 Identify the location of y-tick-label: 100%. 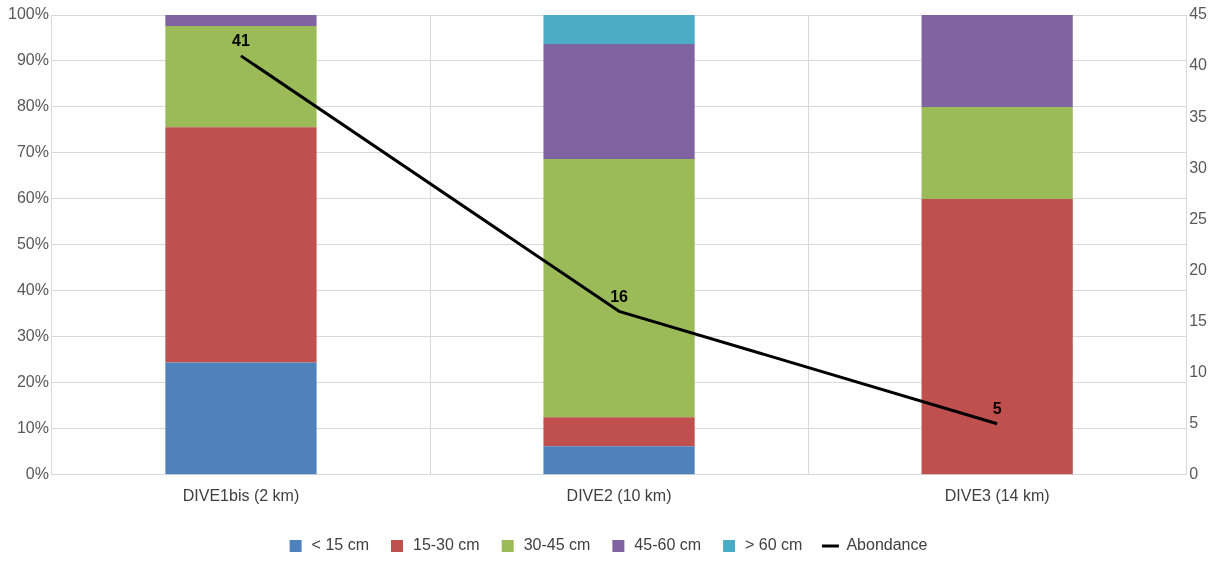
(28, 14).